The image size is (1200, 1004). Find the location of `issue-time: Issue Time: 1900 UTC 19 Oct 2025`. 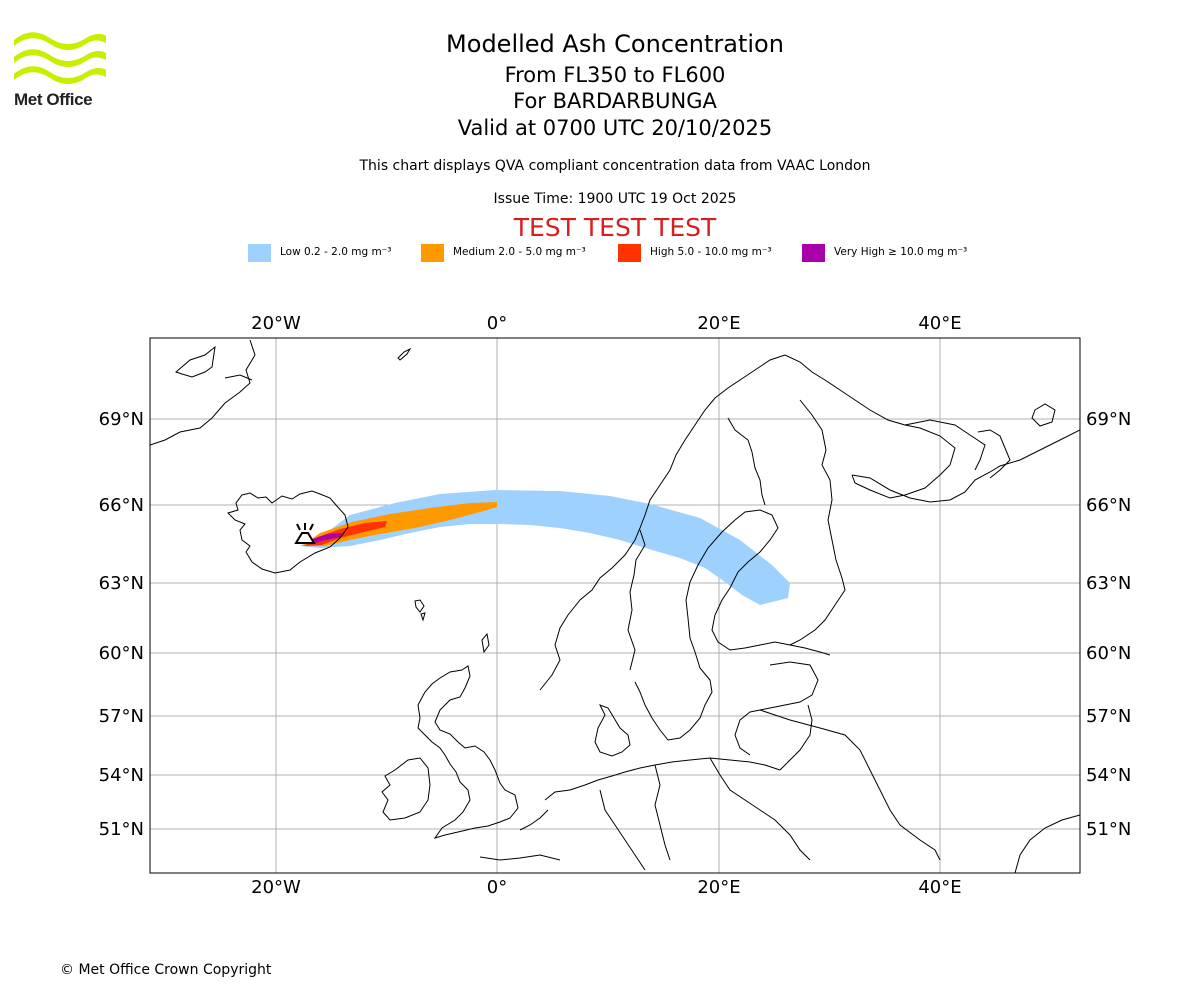

issue-time: Issue Time: 1900 UTC 19 Oct 2025 is located at coordinates (615, 199).